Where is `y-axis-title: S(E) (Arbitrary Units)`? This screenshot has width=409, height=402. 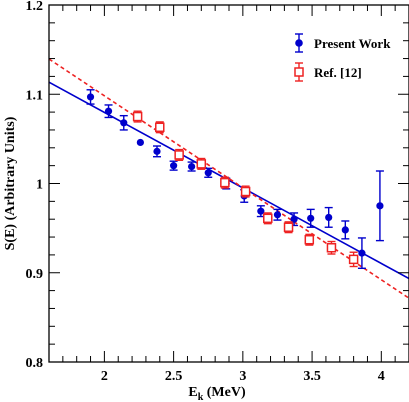 y-axis-title: S(E) (Arbitrary Units) is located at coordinates (10, 183).